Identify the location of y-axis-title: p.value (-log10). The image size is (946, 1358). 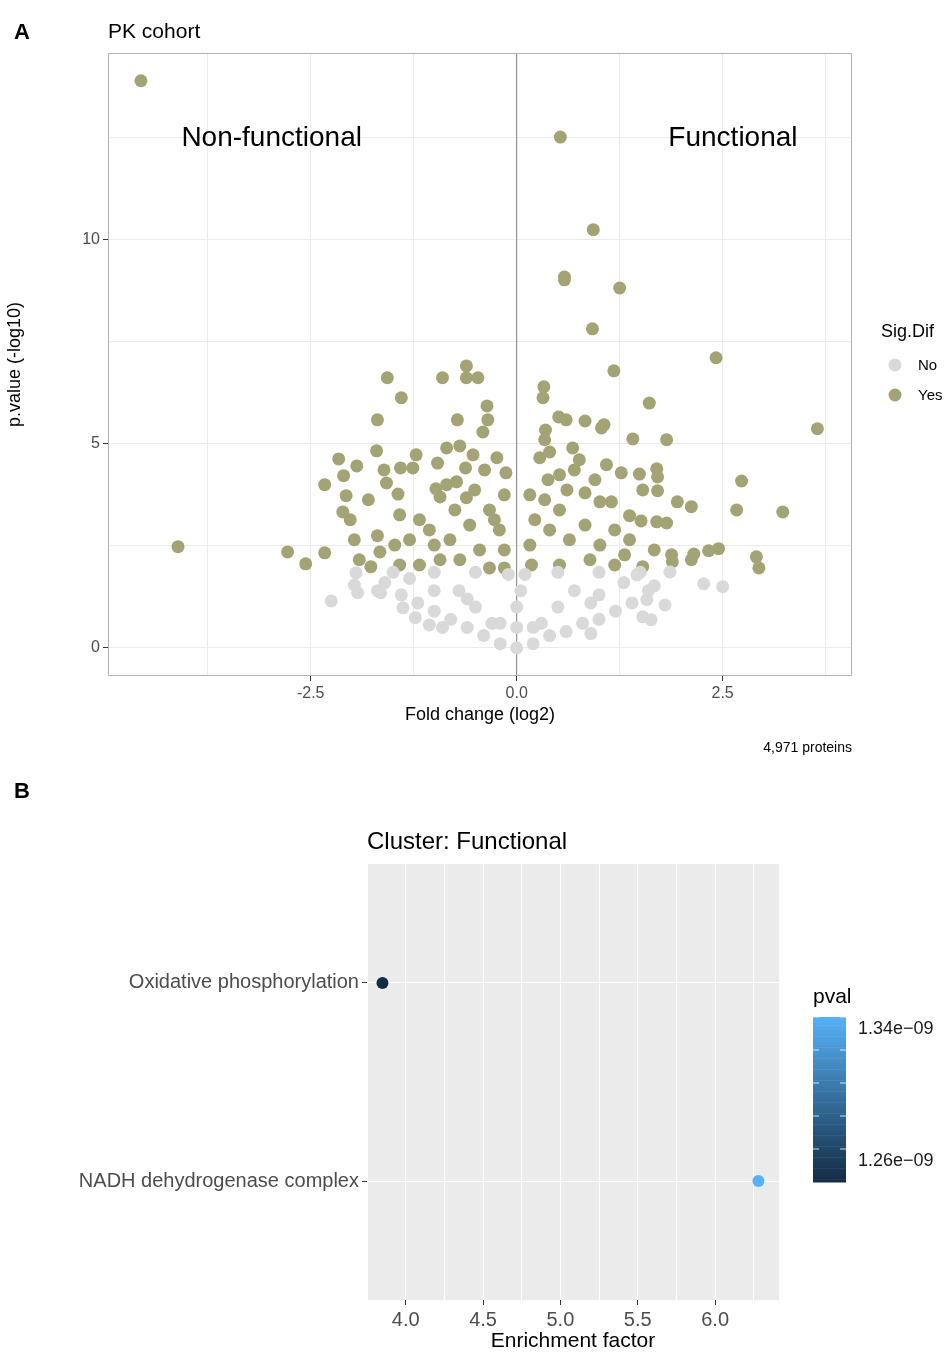
(13, 364).